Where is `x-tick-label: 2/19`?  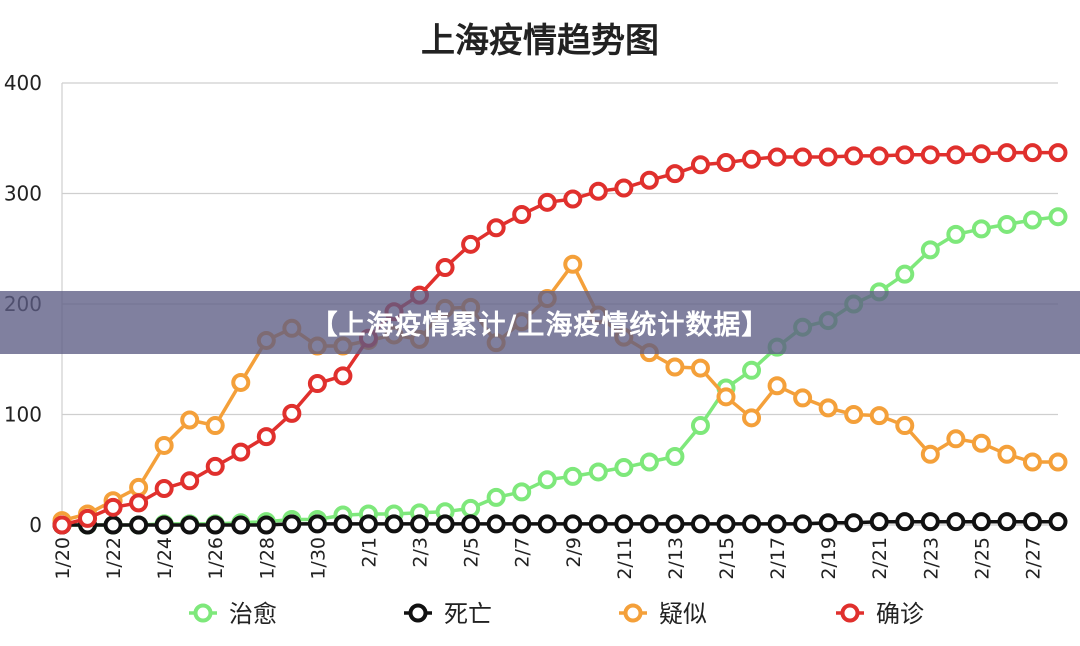 x-tick-label: 2/19 is located at coordinates (829, 558).